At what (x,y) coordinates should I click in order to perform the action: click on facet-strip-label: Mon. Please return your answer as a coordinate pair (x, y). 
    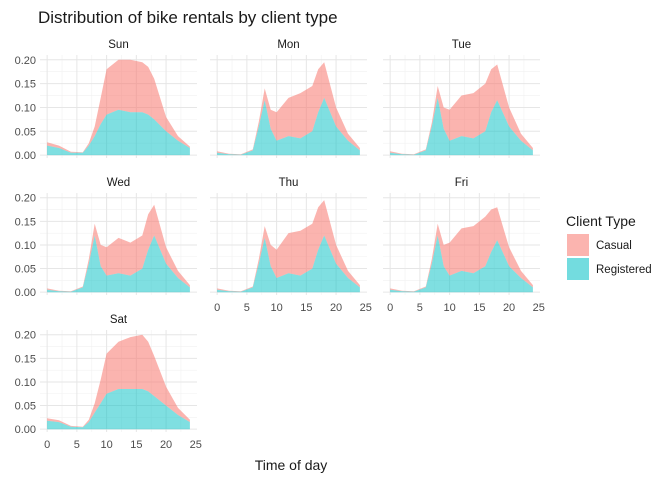
    Looking at the image, I should click on (288, 45).